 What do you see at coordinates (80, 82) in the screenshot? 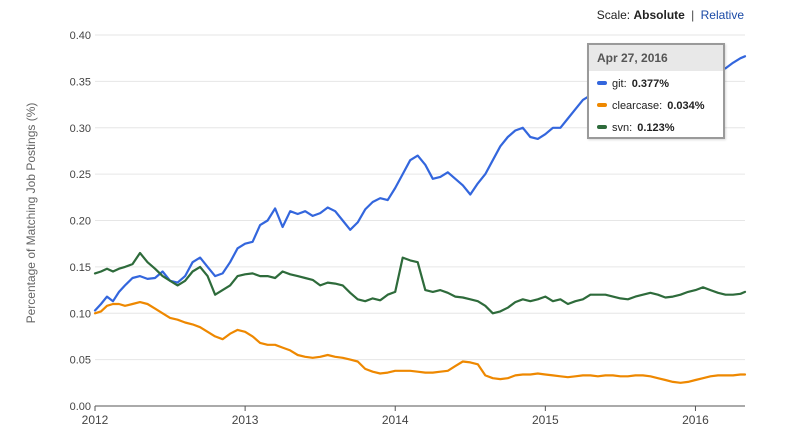
I see `y-tick-label: 0.35` at bounding box center [80, 82].